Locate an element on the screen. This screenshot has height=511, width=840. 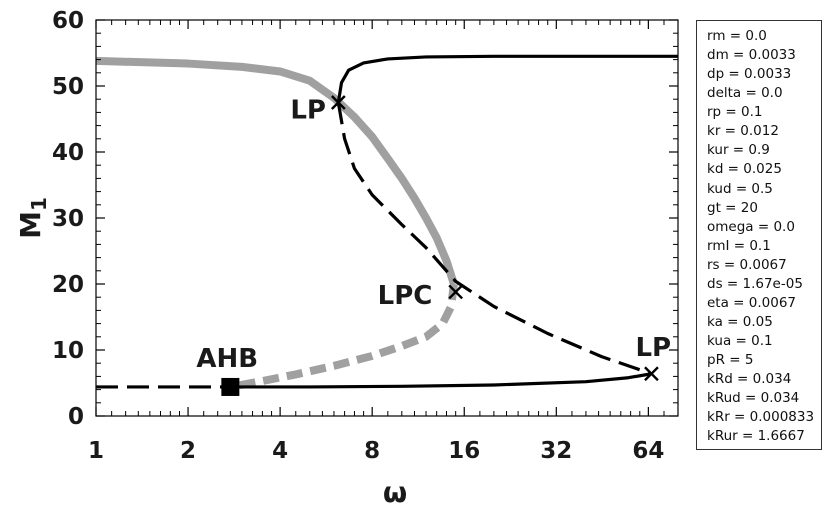
y-tick-label: 20 is located at coordinates (68, 285).